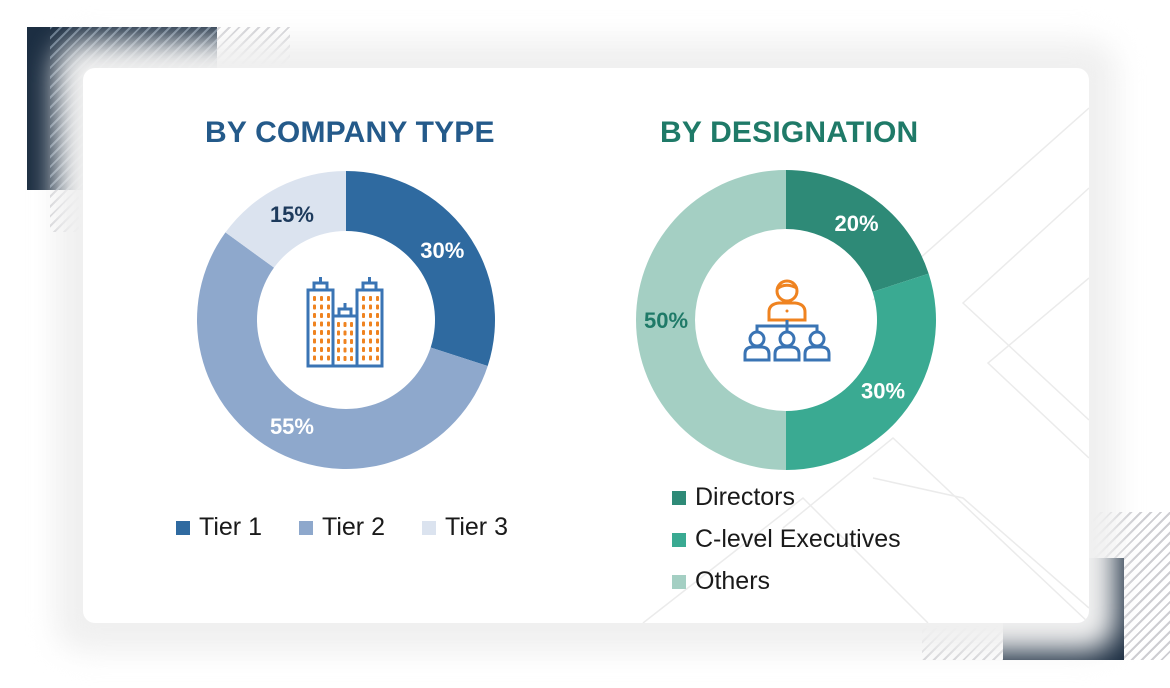 The image size is (1170, 688). I want to click on legend-item-c-level-executives: C-level Executives, so click(786, 539).